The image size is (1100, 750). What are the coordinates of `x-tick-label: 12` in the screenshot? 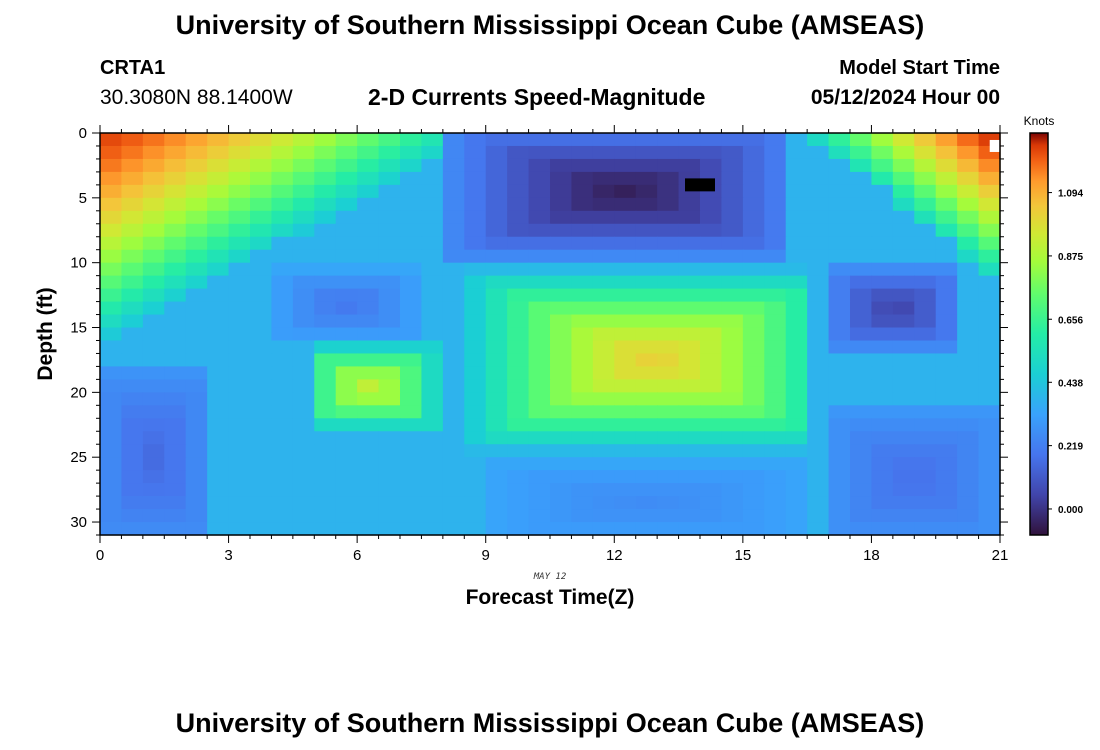 It's located at (614, 555).